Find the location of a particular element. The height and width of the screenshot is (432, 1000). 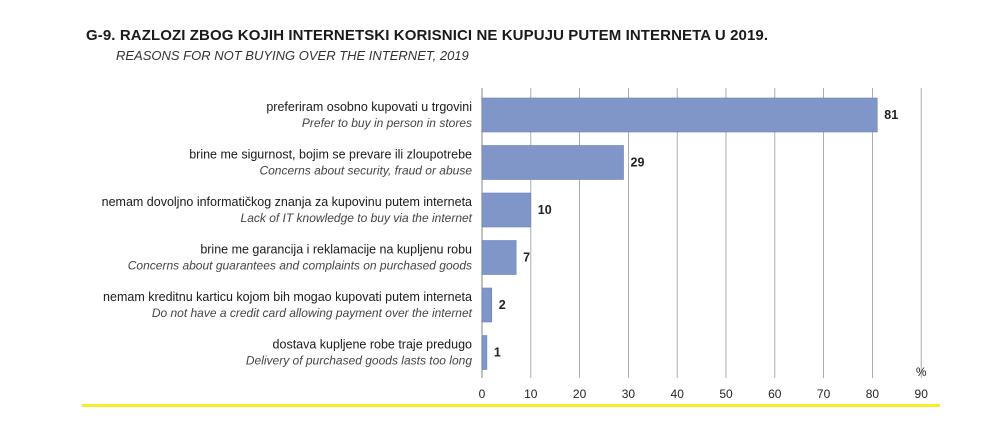

category-label: dostava kupljene robe traje predugo is located at coordinates (372, 345).